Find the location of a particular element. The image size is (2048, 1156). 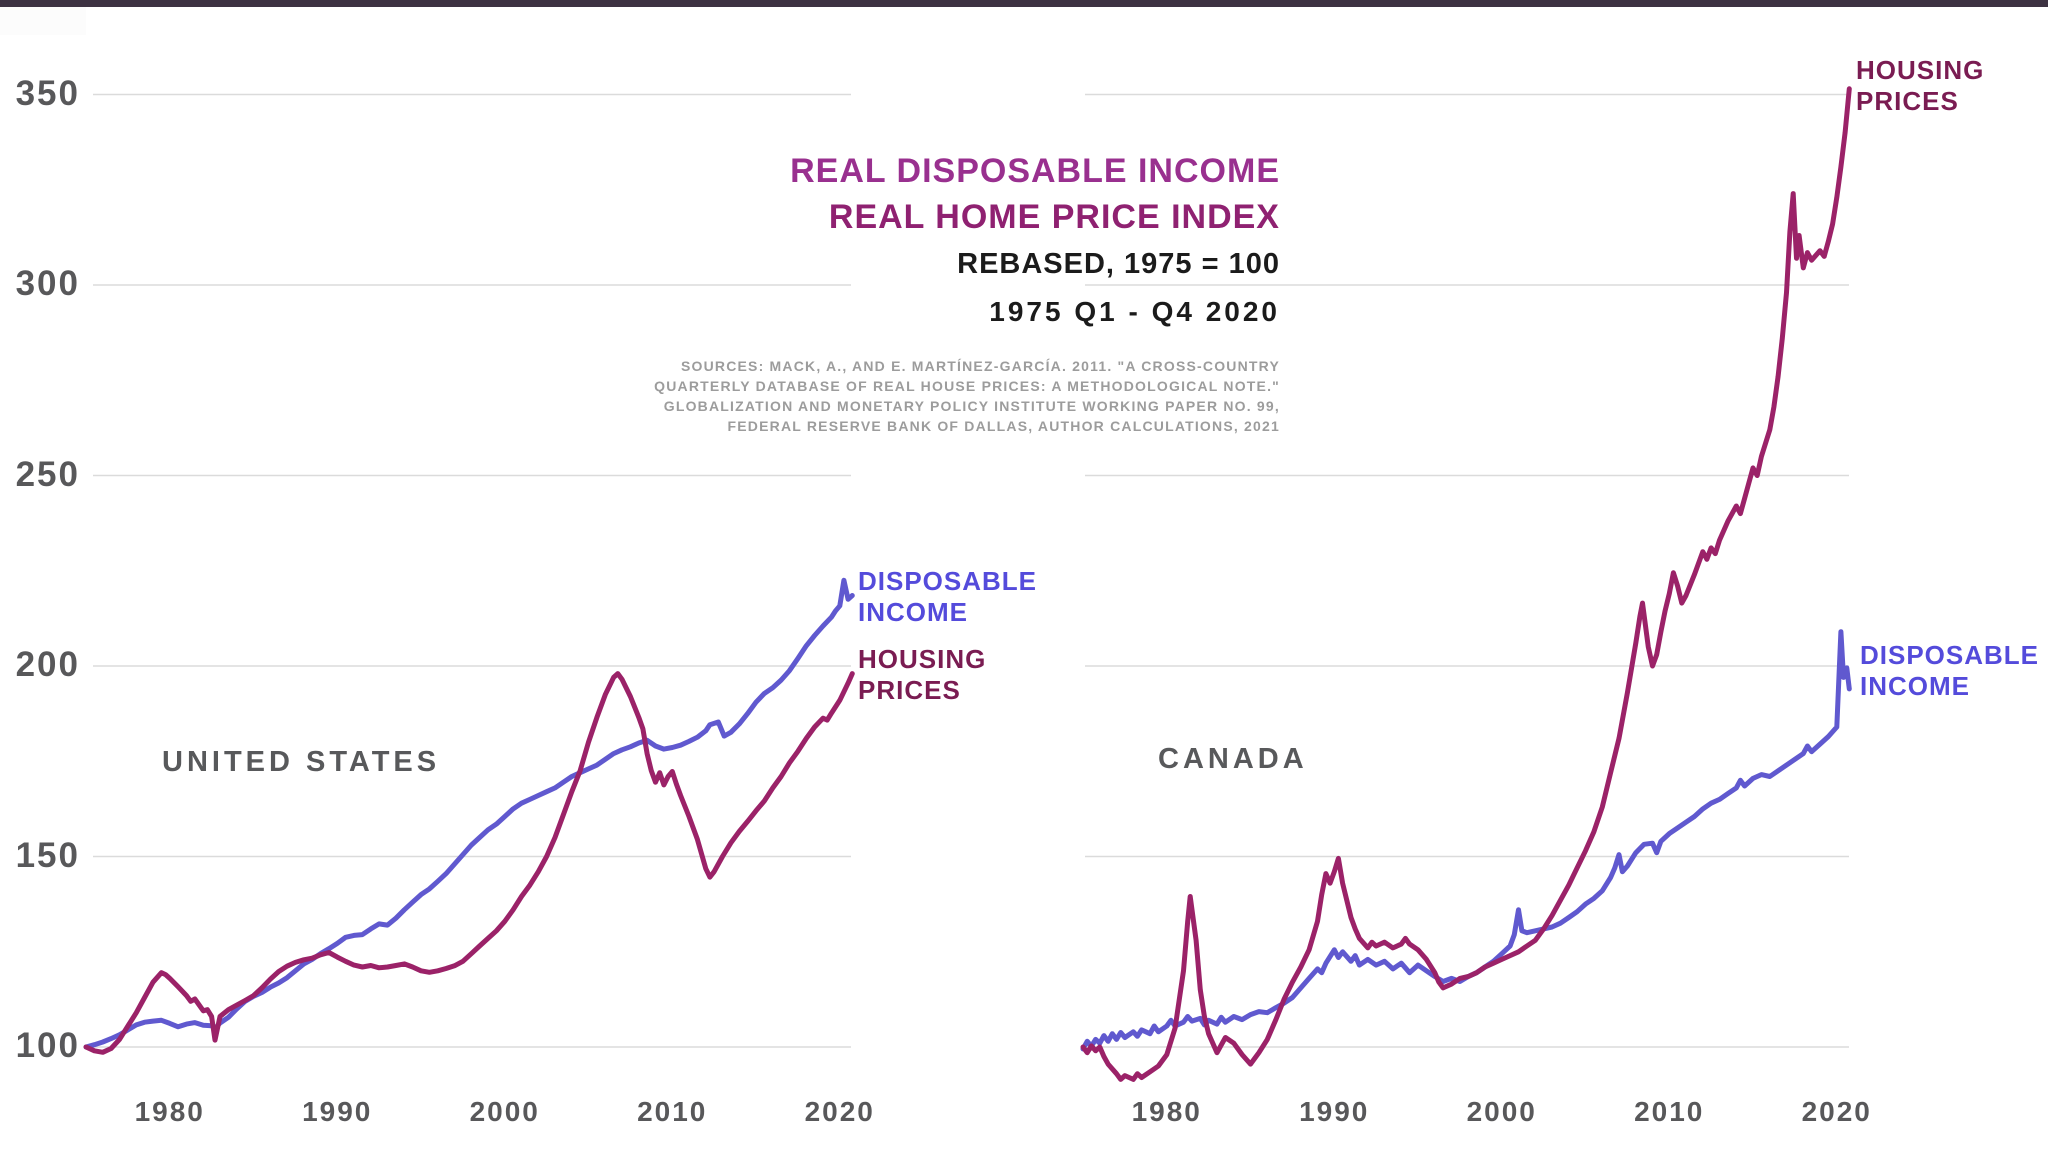

us-housing-prices-label-line1: HOUSING is located at coordinates (922, 659).